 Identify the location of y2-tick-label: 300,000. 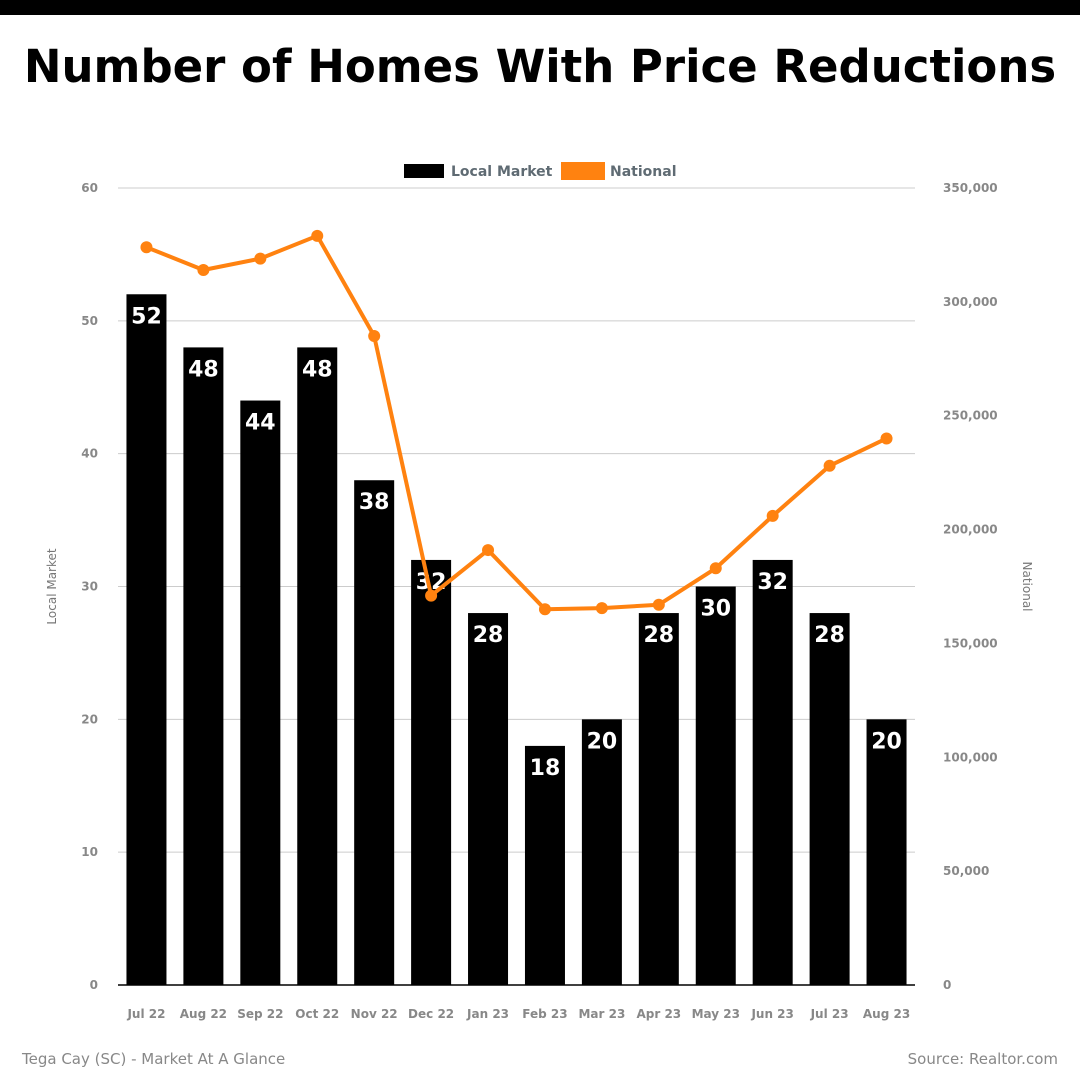
(970, 302).